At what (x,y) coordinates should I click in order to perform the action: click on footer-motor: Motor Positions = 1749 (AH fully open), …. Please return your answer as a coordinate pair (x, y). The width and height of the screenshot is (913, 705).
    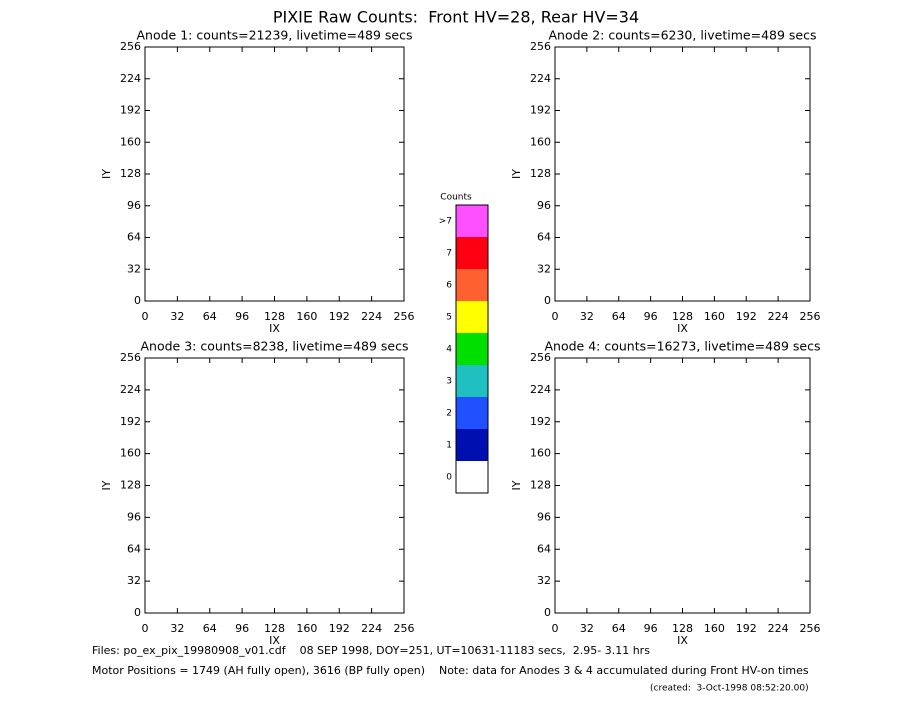
    Looking at the image, I should click on (450, 670).